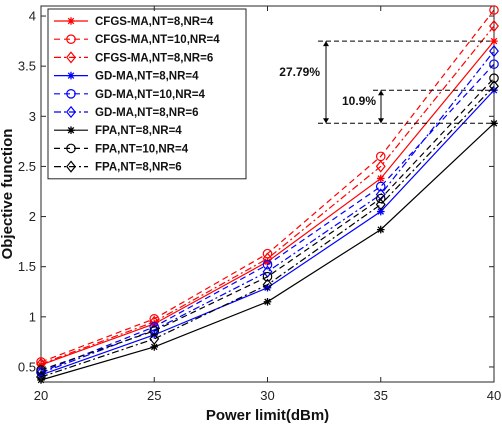 The image size is (502, 428). I want to click on legend-entry: FPA,NT=10,NR=4, so click(121, 149).